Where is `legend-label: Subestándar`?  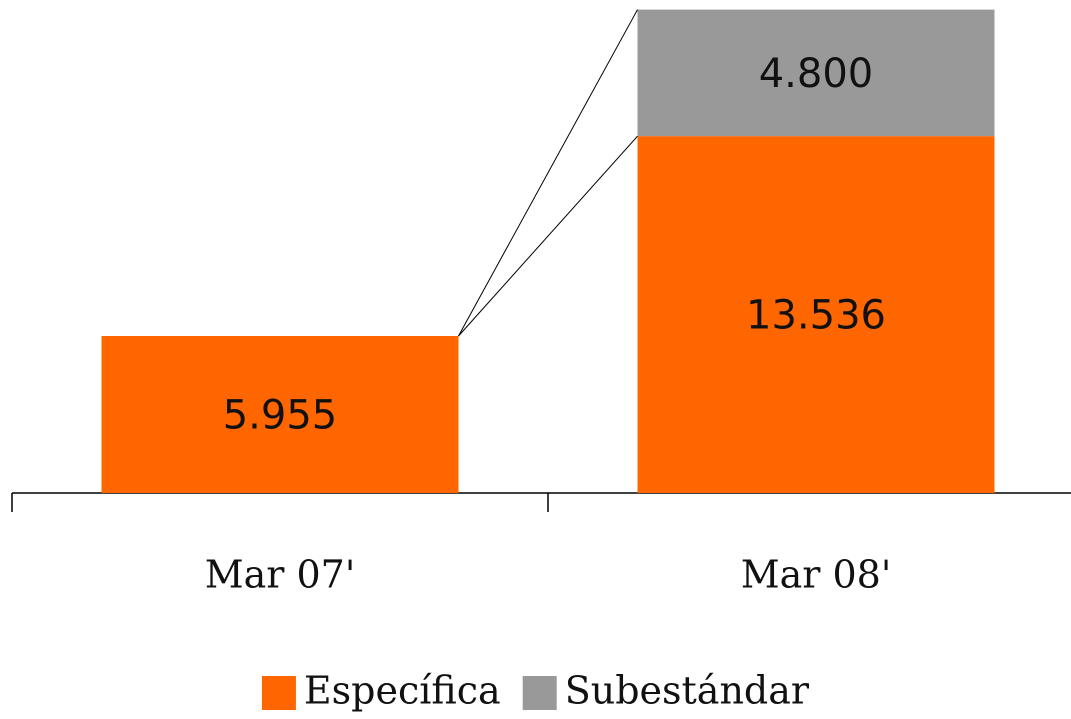
legend-label: Subestándar is located at coordinates (687, 691).